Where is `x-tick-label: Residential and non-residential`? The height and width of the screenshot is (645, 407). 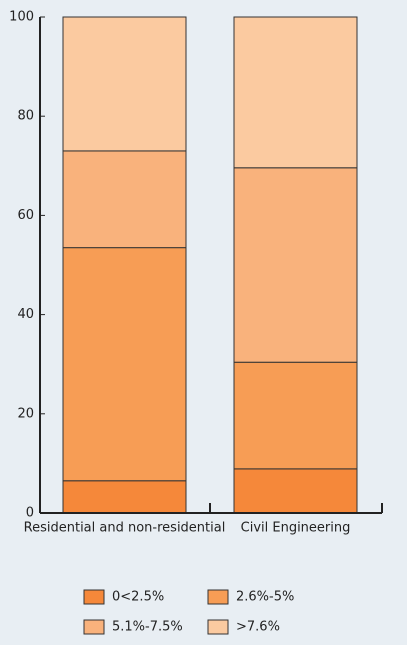
x-tick-label: Residential and non-residential is located at coordinates (125, 528).